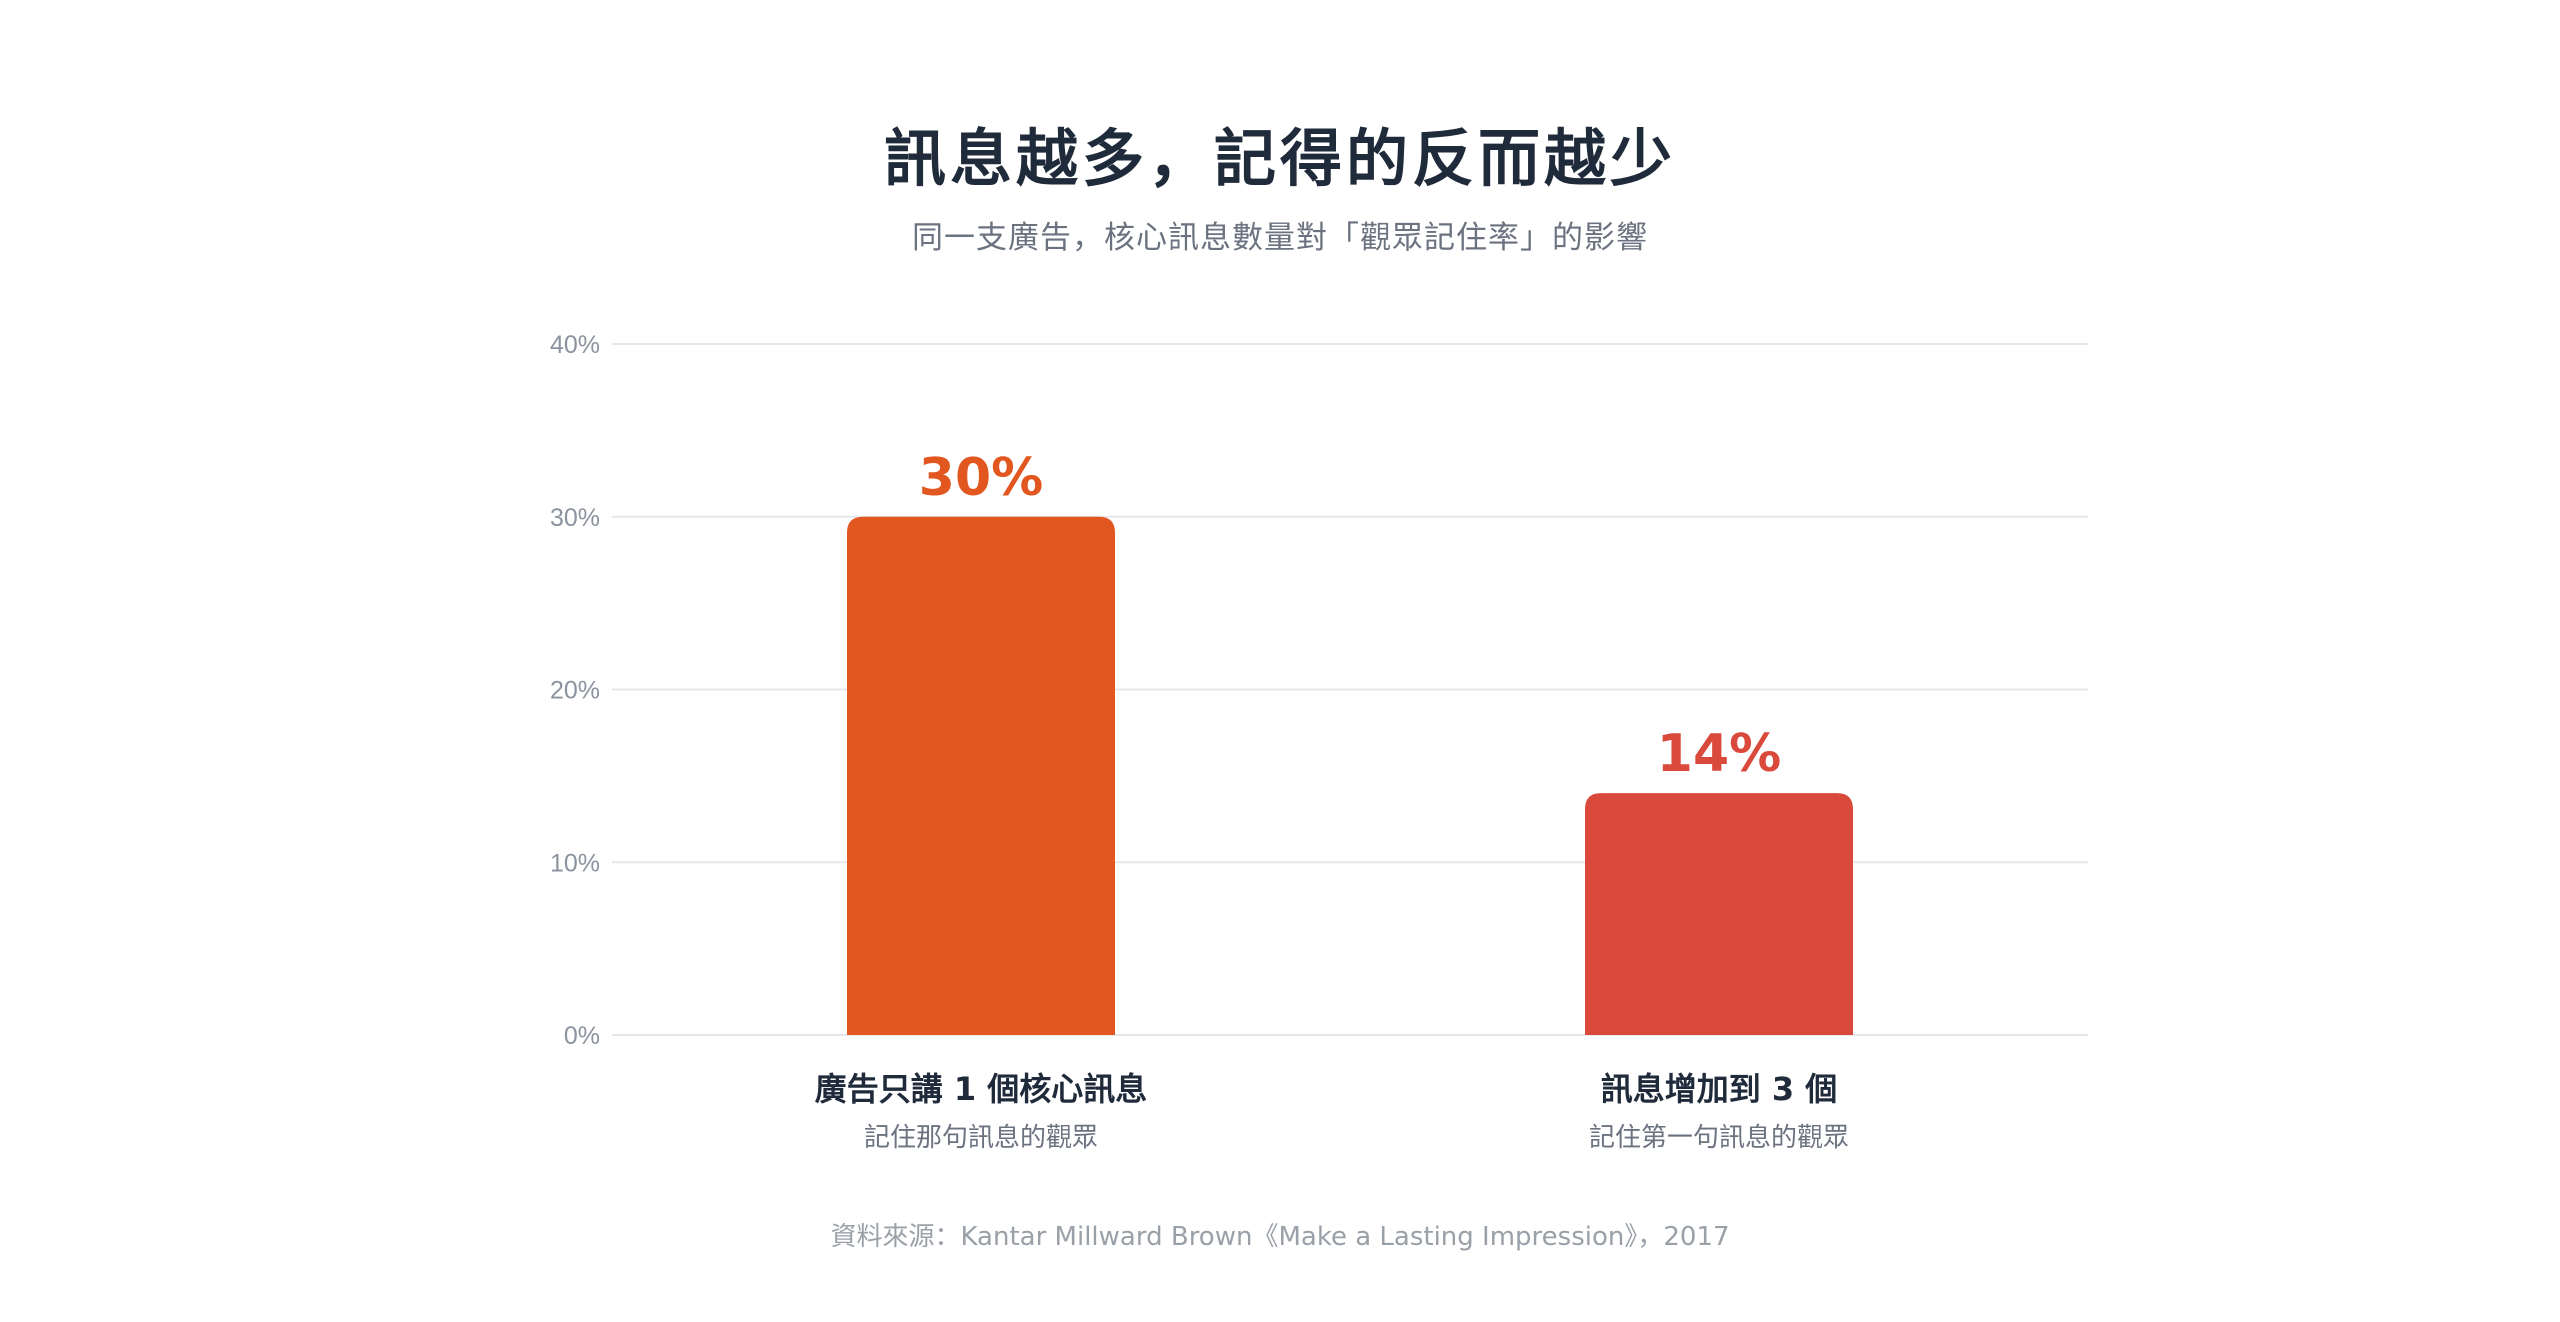 The height and width of the screenshot is (1322, 2560). Describe the element at coordinates (1719, 754) in the screenshot. I see `bar-value-label: 14%` at that location.